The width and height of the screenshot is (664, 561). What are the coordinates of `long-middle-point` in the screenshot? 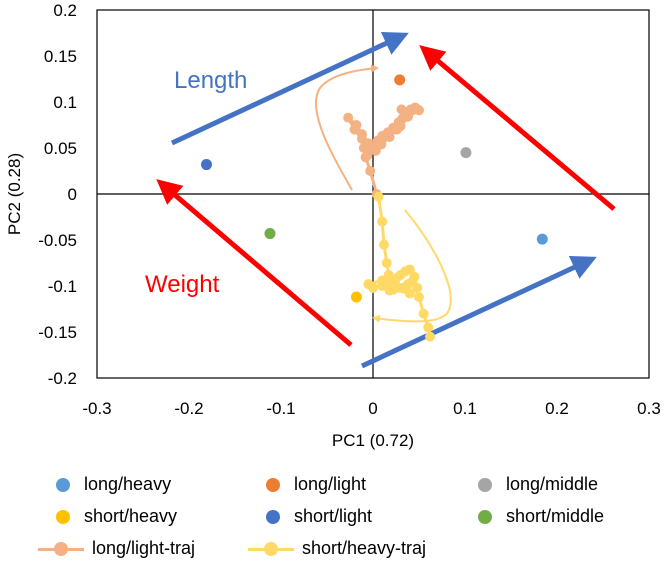 It's located at (466, 153).